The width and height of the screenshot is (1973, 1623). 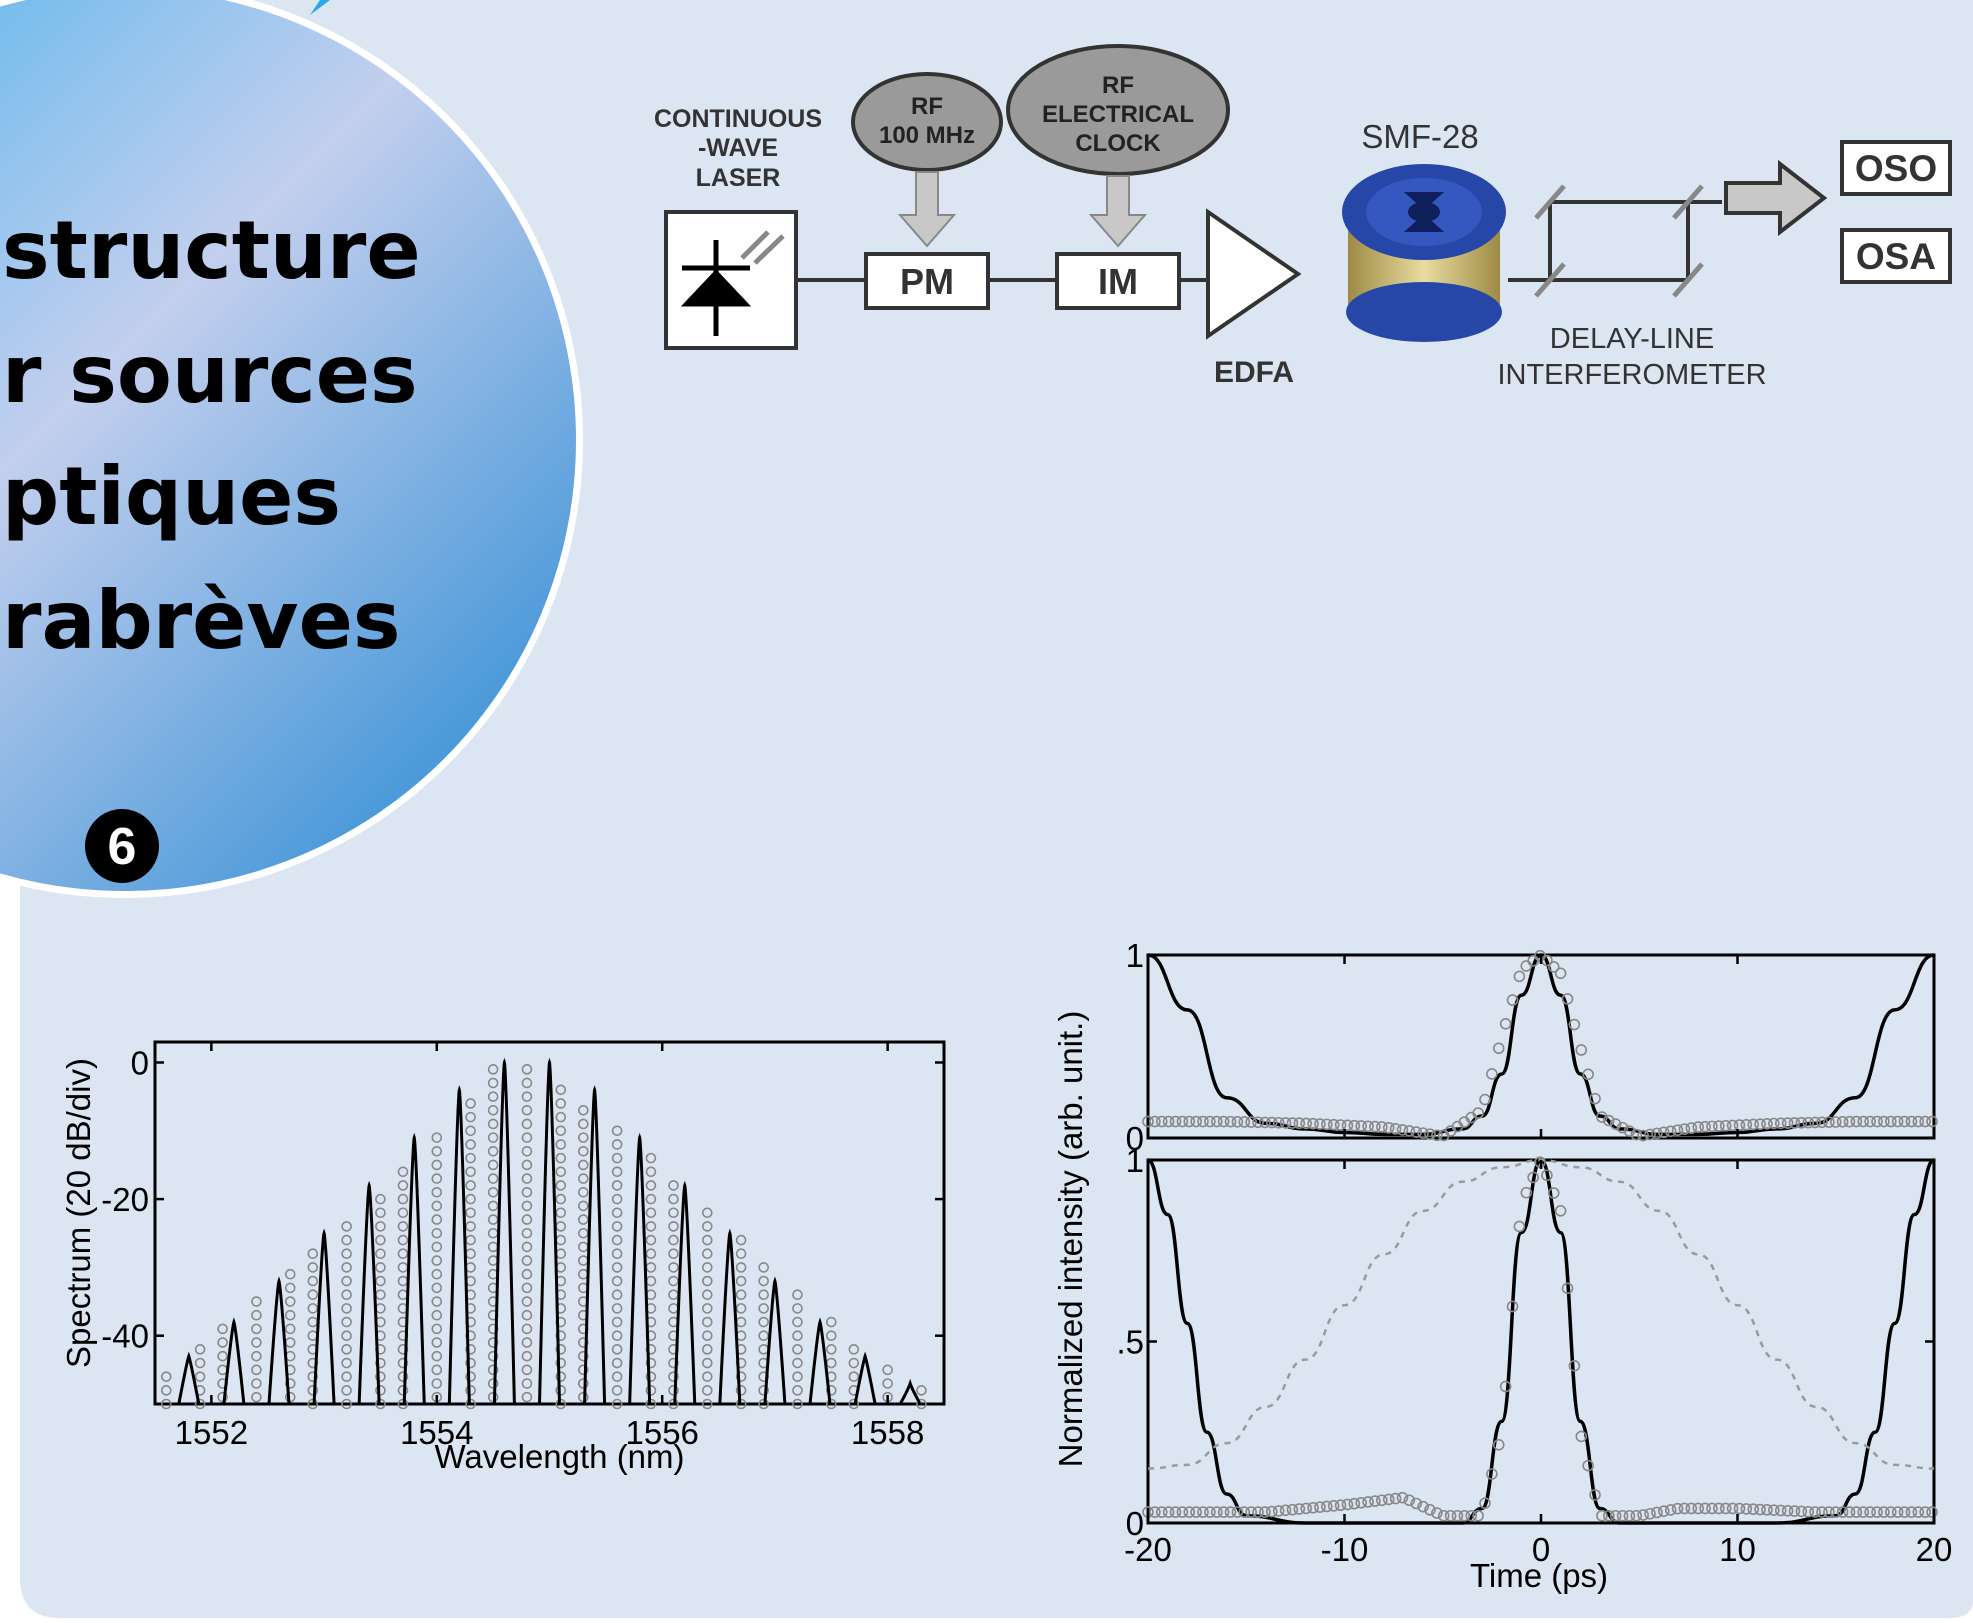 I want to click on temporal-x-tick-label: 10, so click(x=1737, y=1549).